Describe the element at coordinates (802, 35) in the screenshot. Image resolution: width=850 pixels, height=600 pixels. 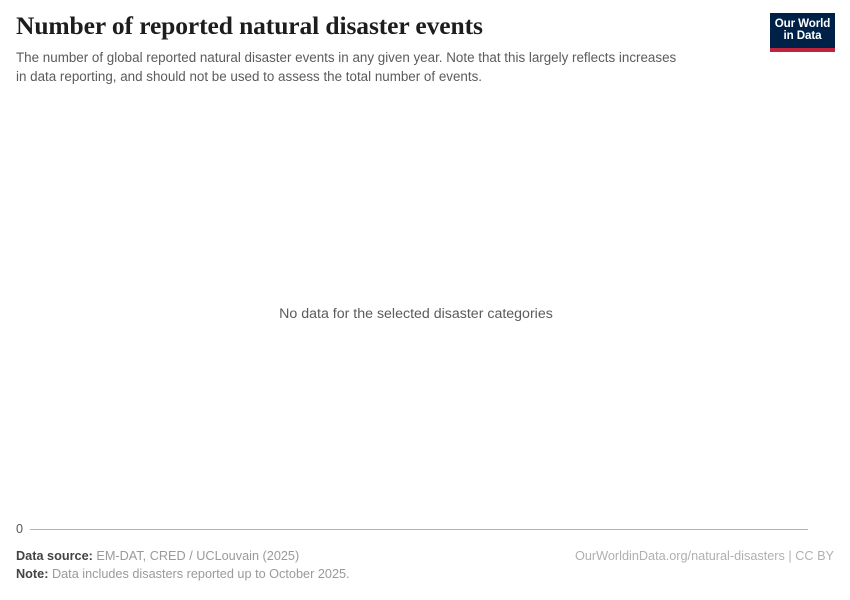
I see `logo-line-two: in Data` at that location.